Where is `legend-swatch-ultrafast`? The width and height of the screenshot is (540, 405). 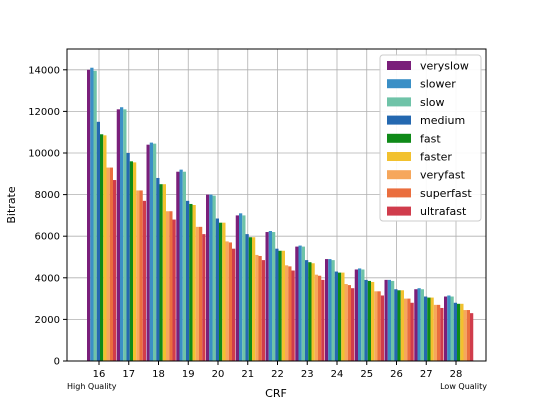
legend-swatch-ultrafast is located at coordinates (399, 211).